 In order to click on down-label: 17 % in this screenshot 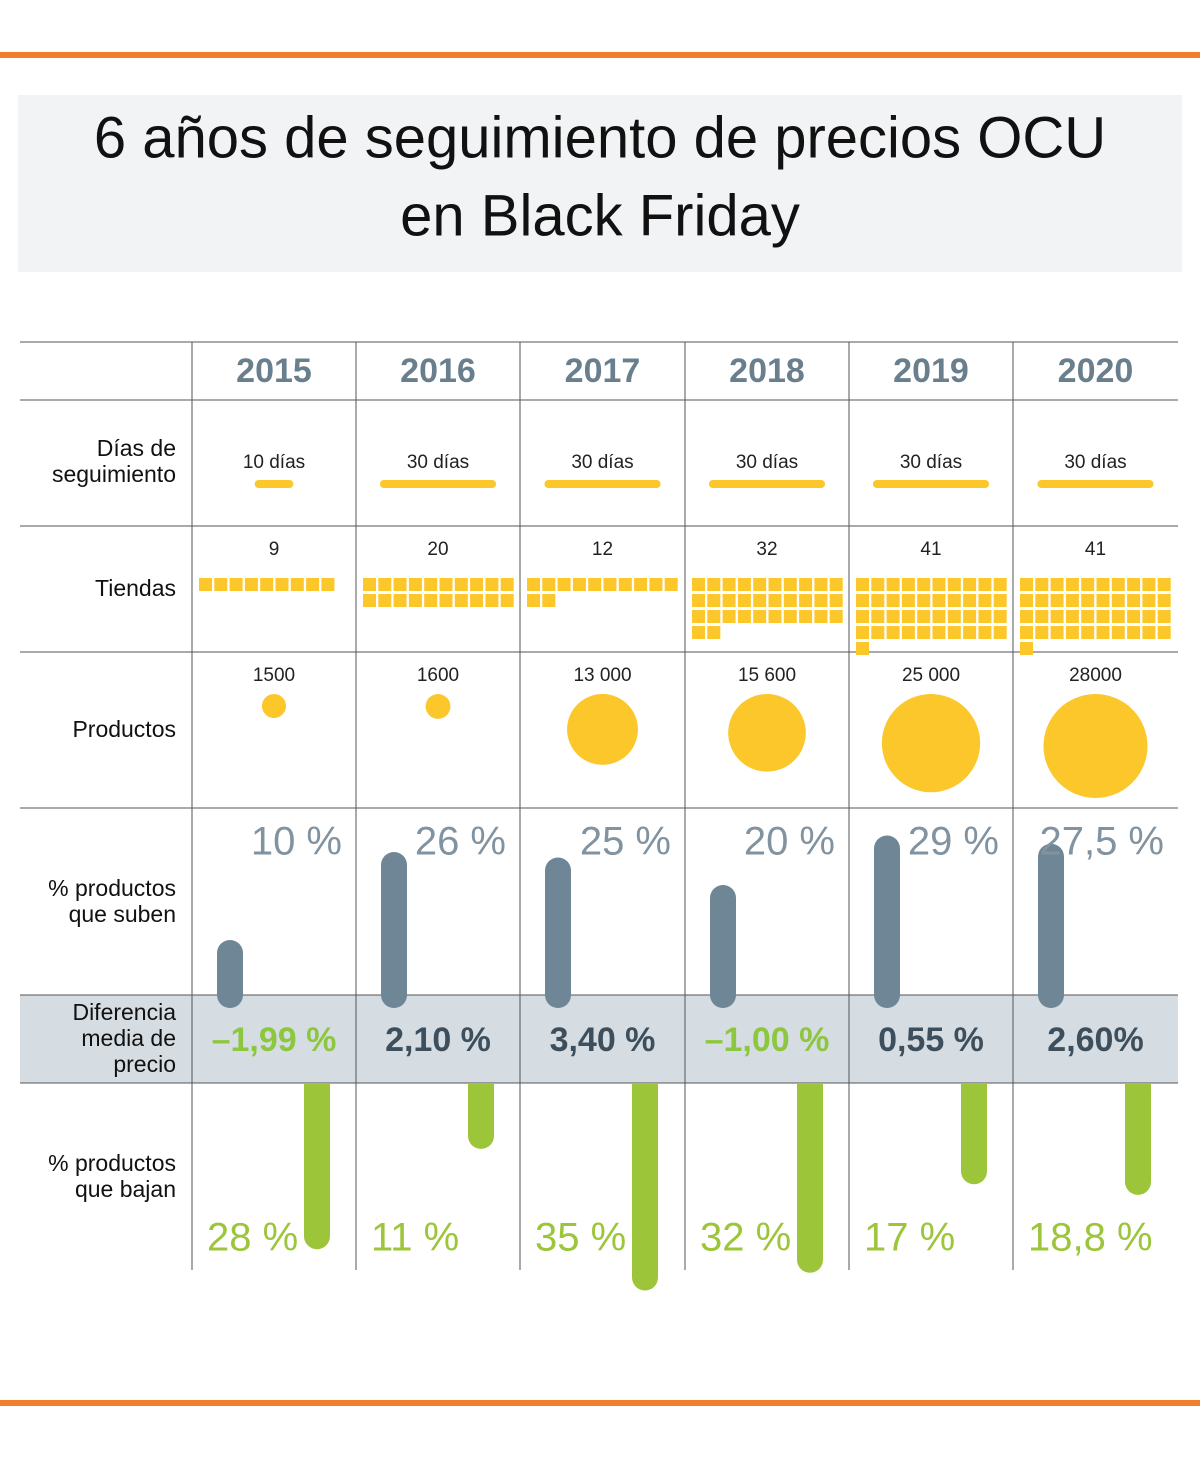, I will do `click(909, 1238)`.